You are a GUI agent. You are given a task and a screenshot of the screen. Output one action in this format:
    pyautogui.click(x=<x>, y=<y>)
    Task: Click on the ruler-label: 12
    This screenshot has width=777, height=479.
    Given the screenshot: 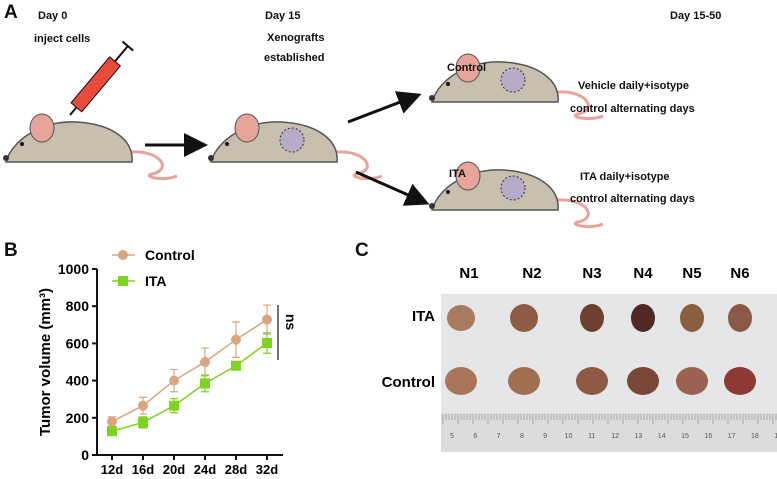 What is the action you would take?
    pyautogui.click(x=615, y=436)
    